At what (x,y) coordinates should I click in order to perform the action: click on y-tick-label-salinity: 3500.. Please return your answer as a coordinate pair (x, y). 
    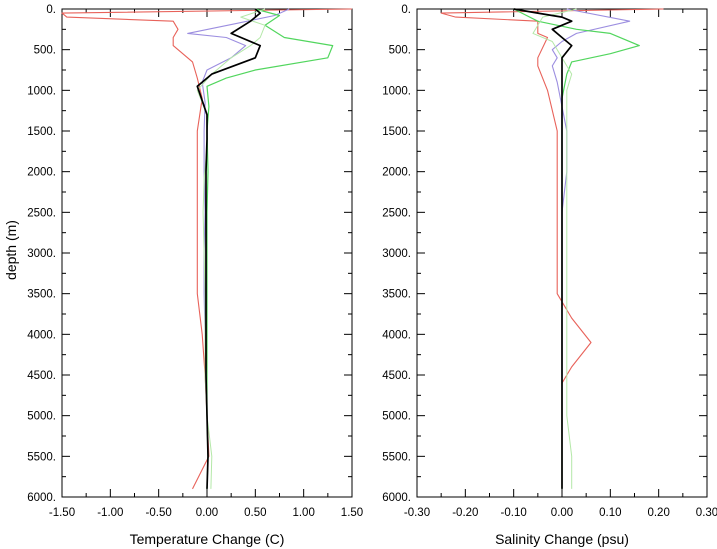
    Looking at the image, I should click on (396, 295).